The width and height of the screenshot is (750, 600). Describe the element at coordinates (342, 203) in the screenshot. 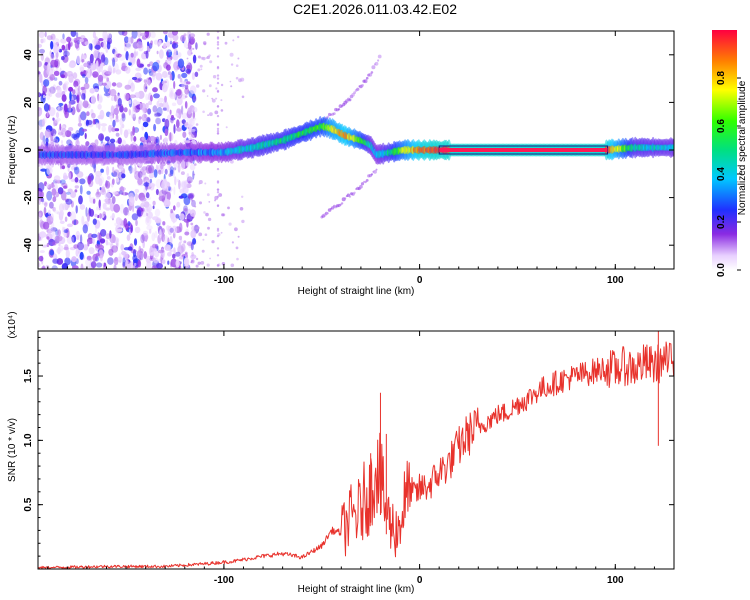

I see `lower-branch-dot` at that location.